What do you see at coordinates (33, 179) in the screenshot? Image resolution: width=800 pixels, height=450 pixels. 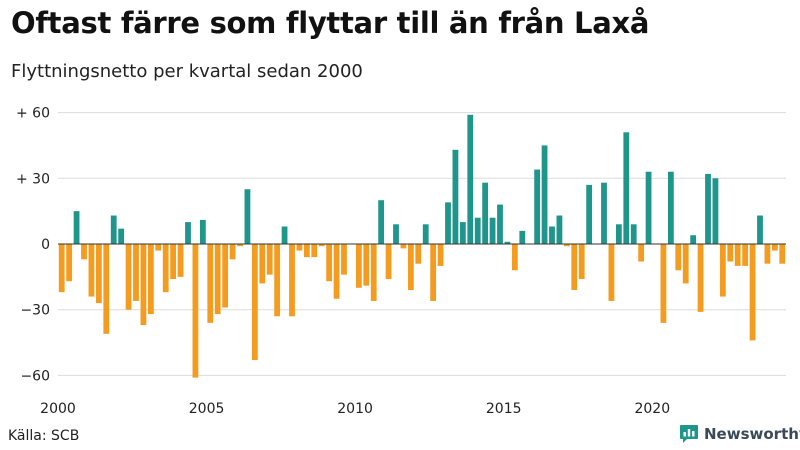 I see `y-tick-label: + 30` at bounding box center [33, 179].